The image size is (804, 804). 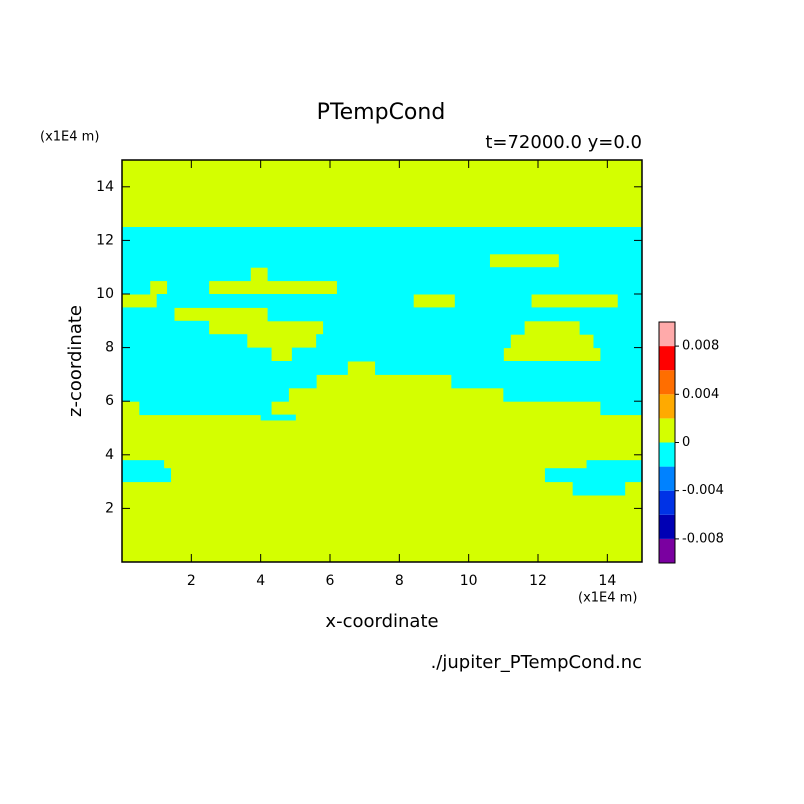 What do you see at coordinates (109, 401) in the screenshot?
I see `y-tick-label: 6` at bounding box center [109, 401].